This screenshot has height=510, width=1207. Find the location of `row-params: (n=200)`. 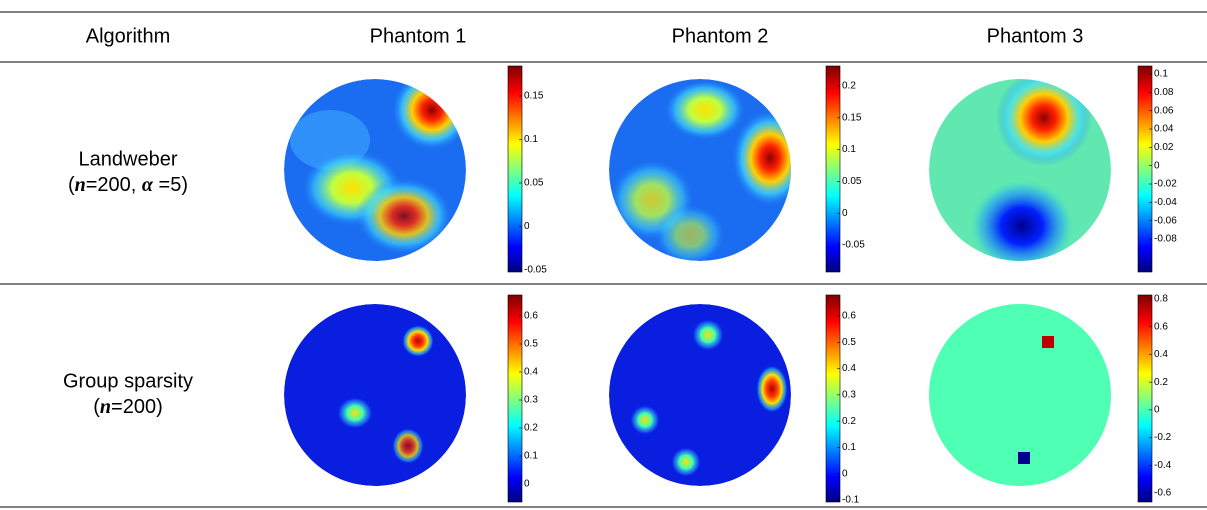

row-params: (n=200) is located at coordinates (128, 407).